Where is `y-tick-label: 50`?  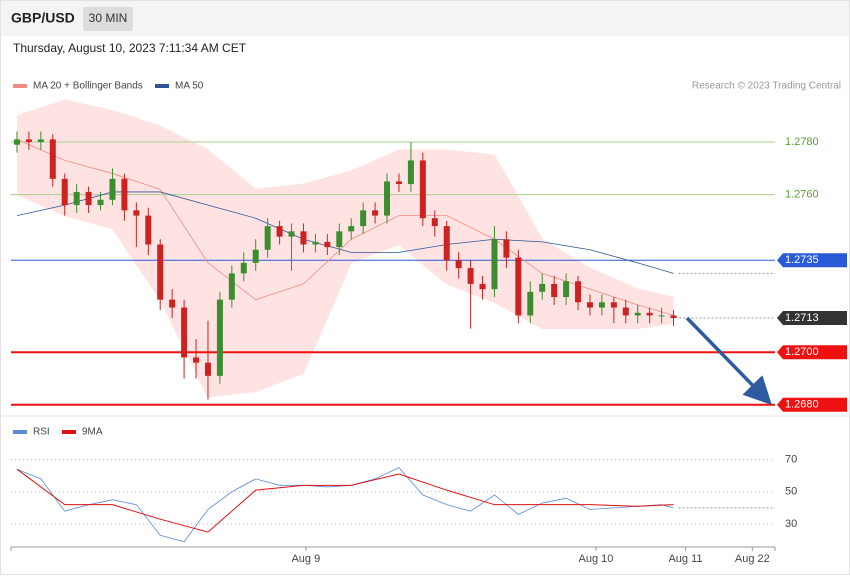 y-tick-label: 50 is located at coordinates (791, 492).